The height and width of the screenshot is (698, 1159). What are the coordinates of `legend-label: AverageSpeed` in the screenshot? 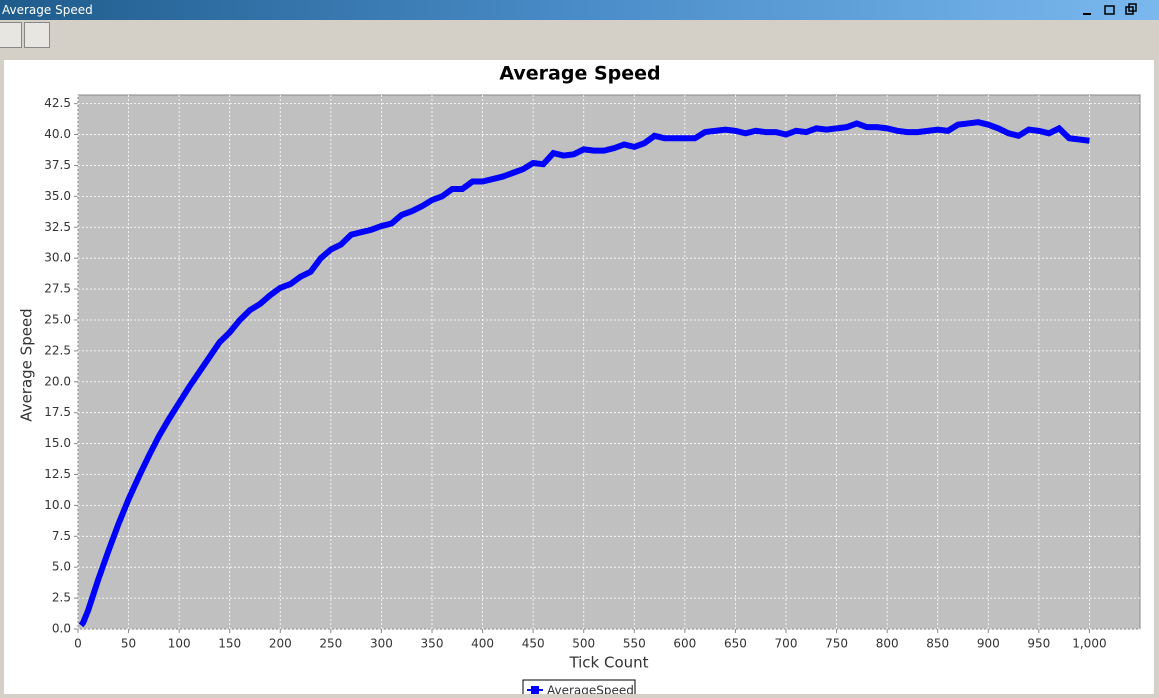 It's located at (590, 689).